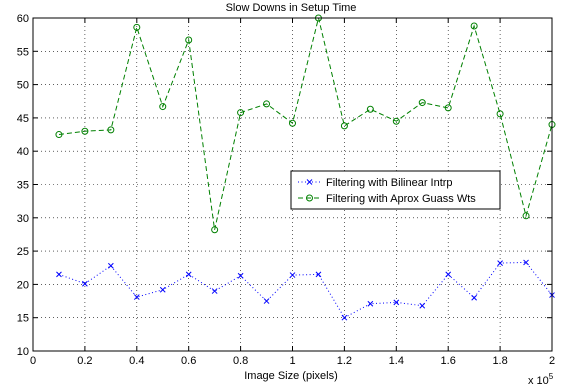 The width and height of the screenshot is (565, 392). Describe the element at coordinates (23, 352) in the screenshot. I see `y-tick-label: 10` at that location.